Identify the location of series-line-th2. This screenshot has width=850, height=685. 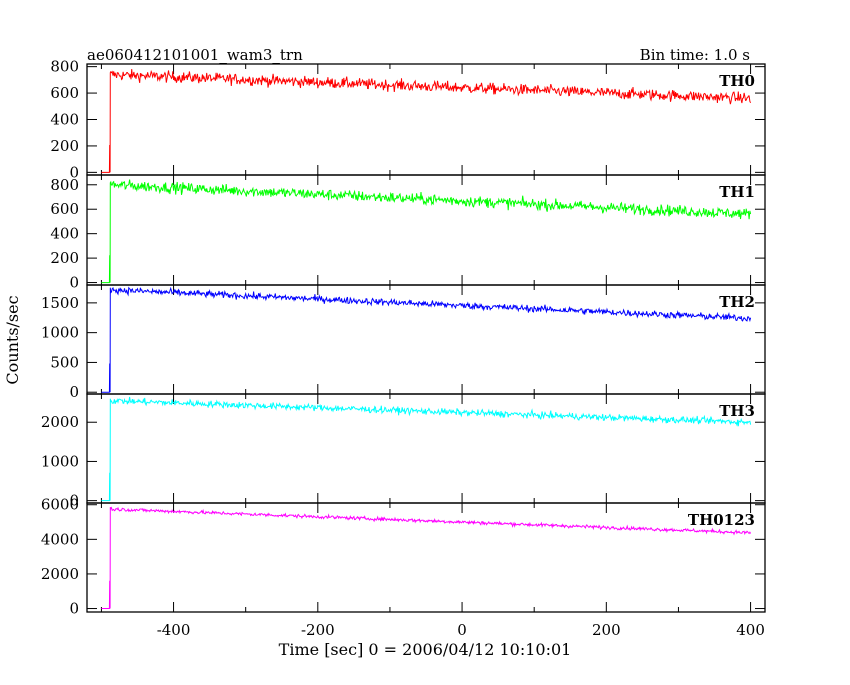
(426, 339).